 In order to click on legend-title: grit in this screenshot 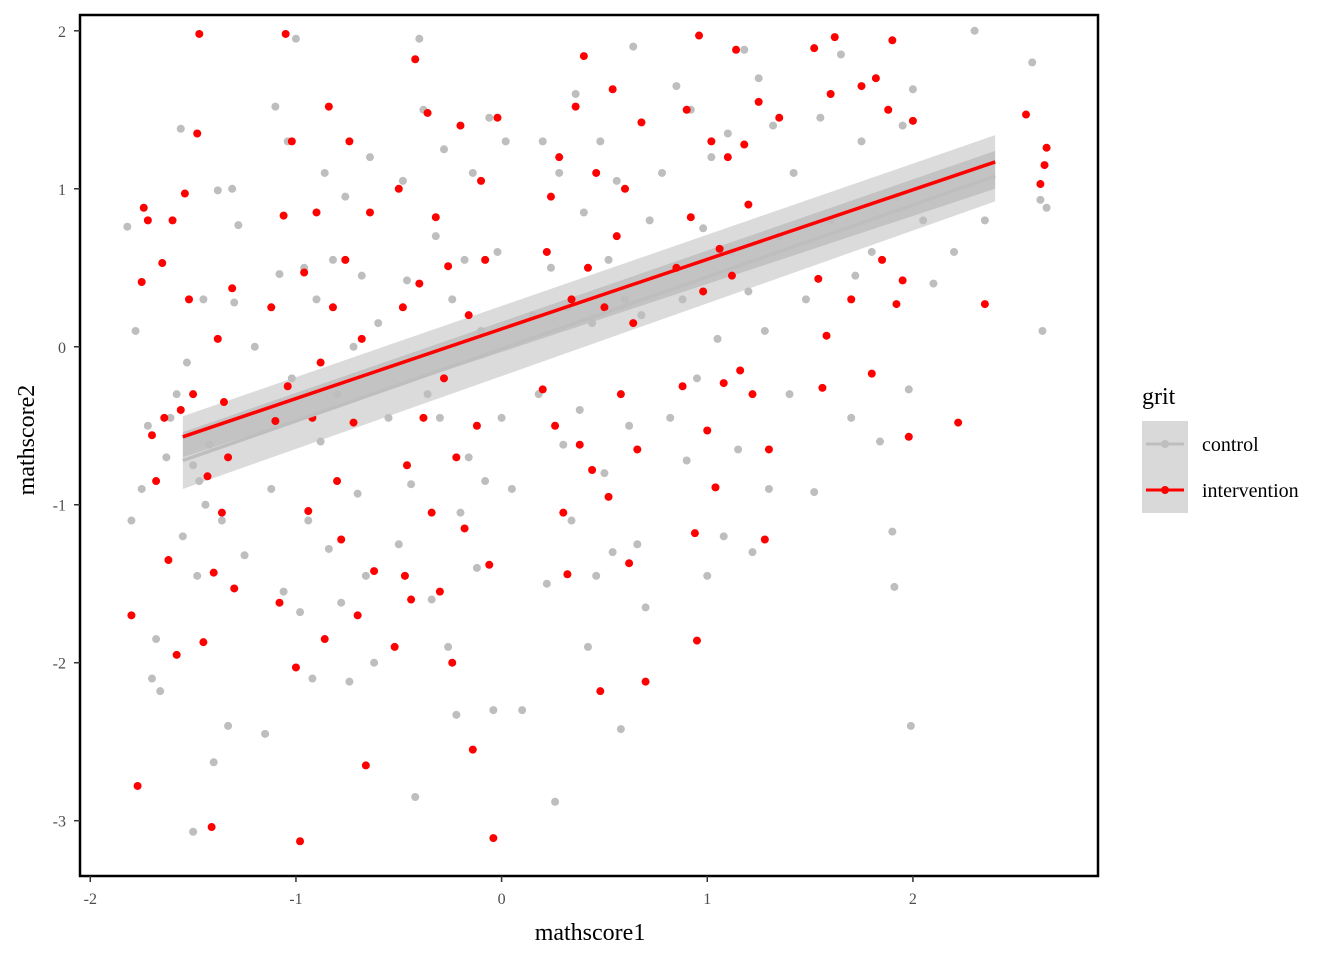, I will do `click(1159, 397)`.